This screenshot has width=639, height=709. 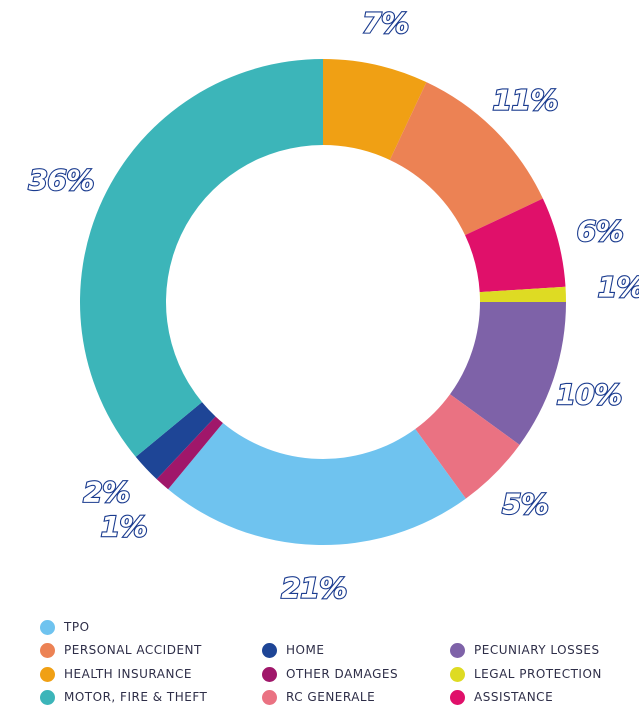 I want to click on legend-label: OTHER DAMAGES, so click(x=342, y=674).